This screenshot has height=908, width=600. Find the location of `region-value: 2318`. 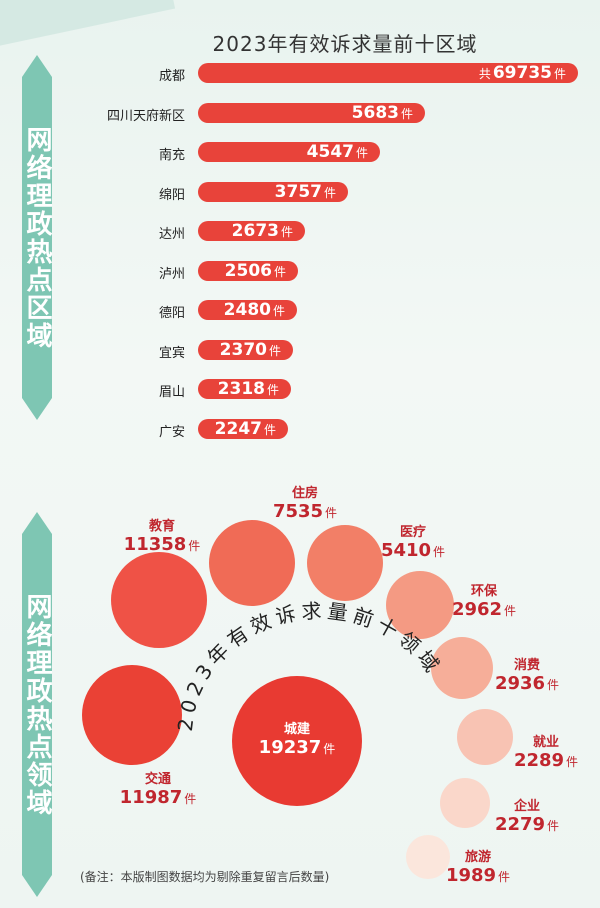

region-value: 2318 is located at coordinates (241, 389).